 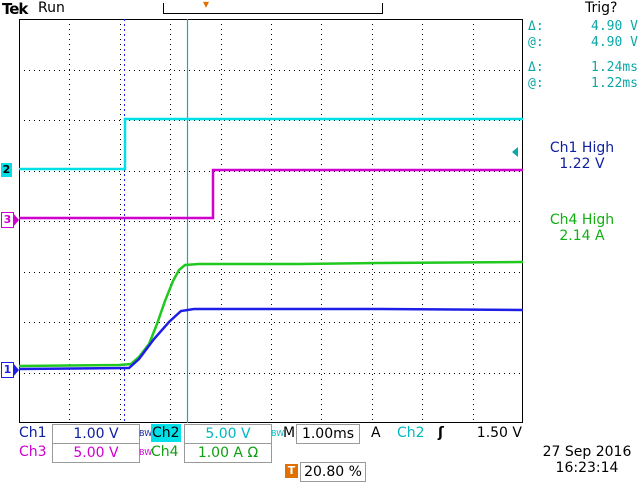 I want to click on ch2-ground-marker: 2, so click(x=9, y=170).